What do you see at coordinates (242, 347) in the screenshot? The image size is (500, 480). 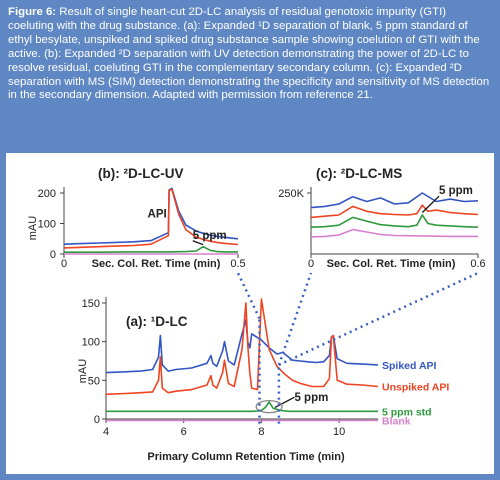 I see `series-line-a-unspiked` at bounding box center [242, 347].